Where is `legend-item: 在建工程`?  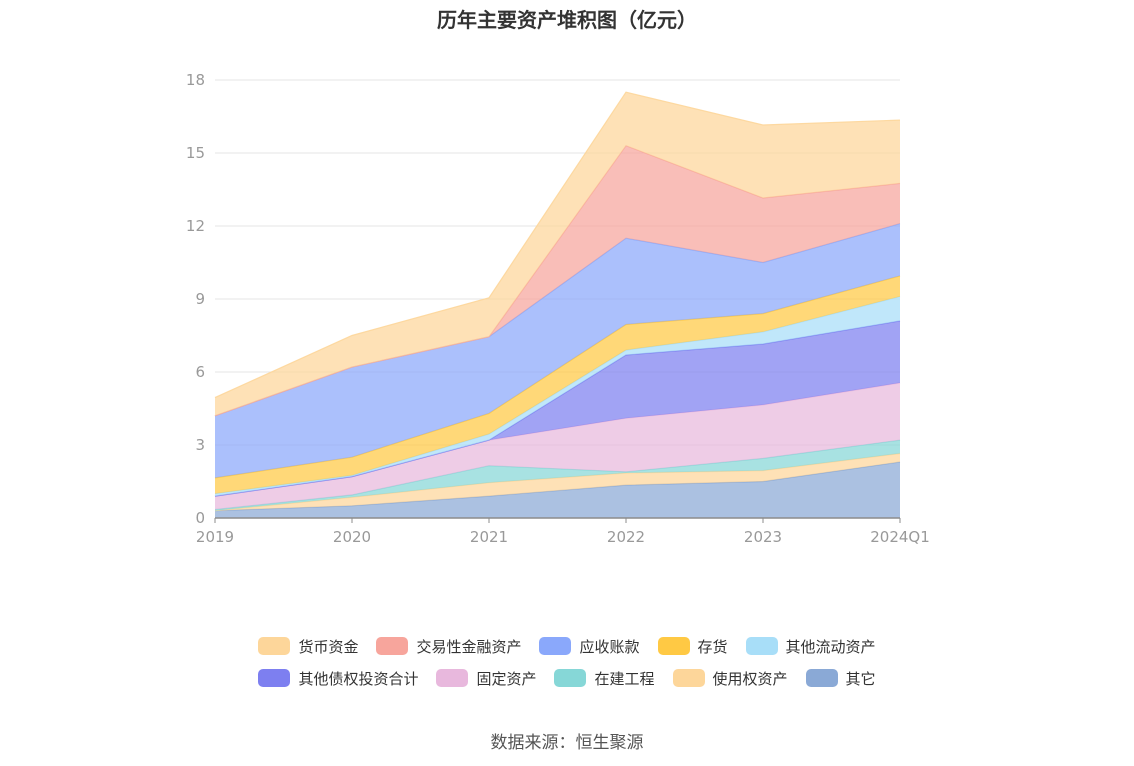
legend-item: 在建工程 is located at coordinates (604, 678).